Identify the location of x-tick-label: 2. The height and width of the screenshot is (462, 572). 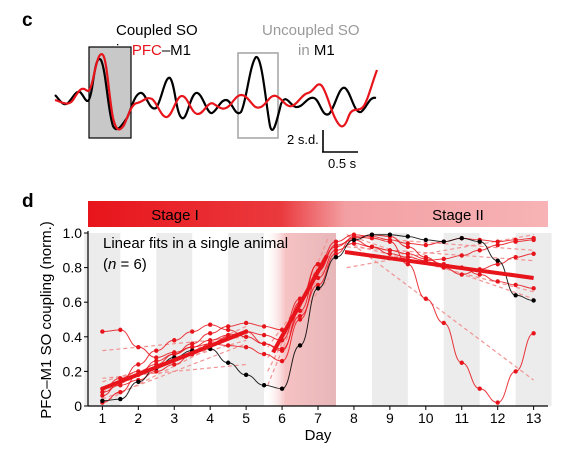
(138, 418).